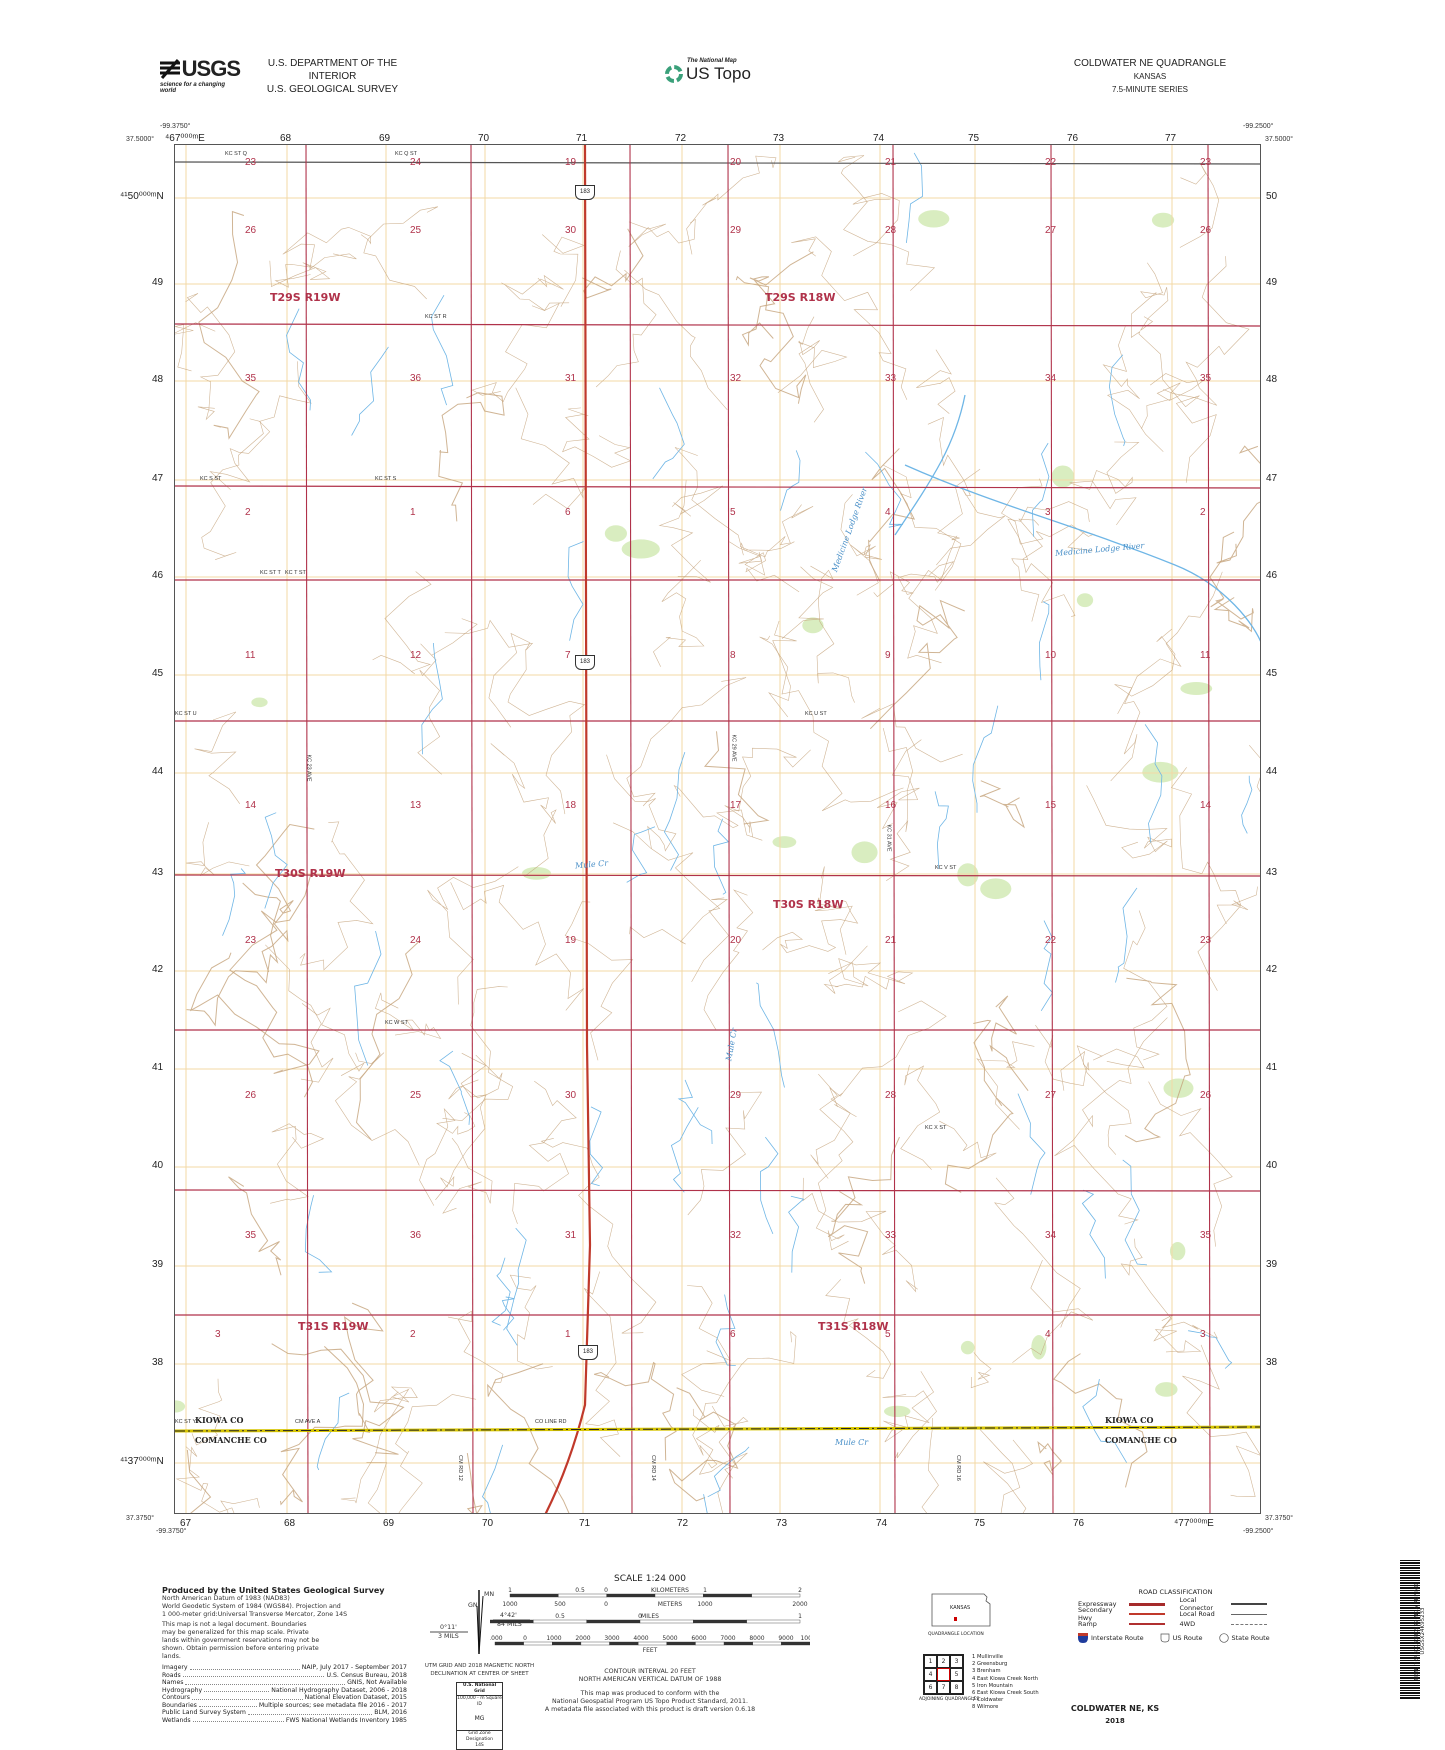  What do you see at coordinates (1272, 1165) in the screenshot?
I see `northing-tick-right: 40` at bounding box center [1272, 1165].